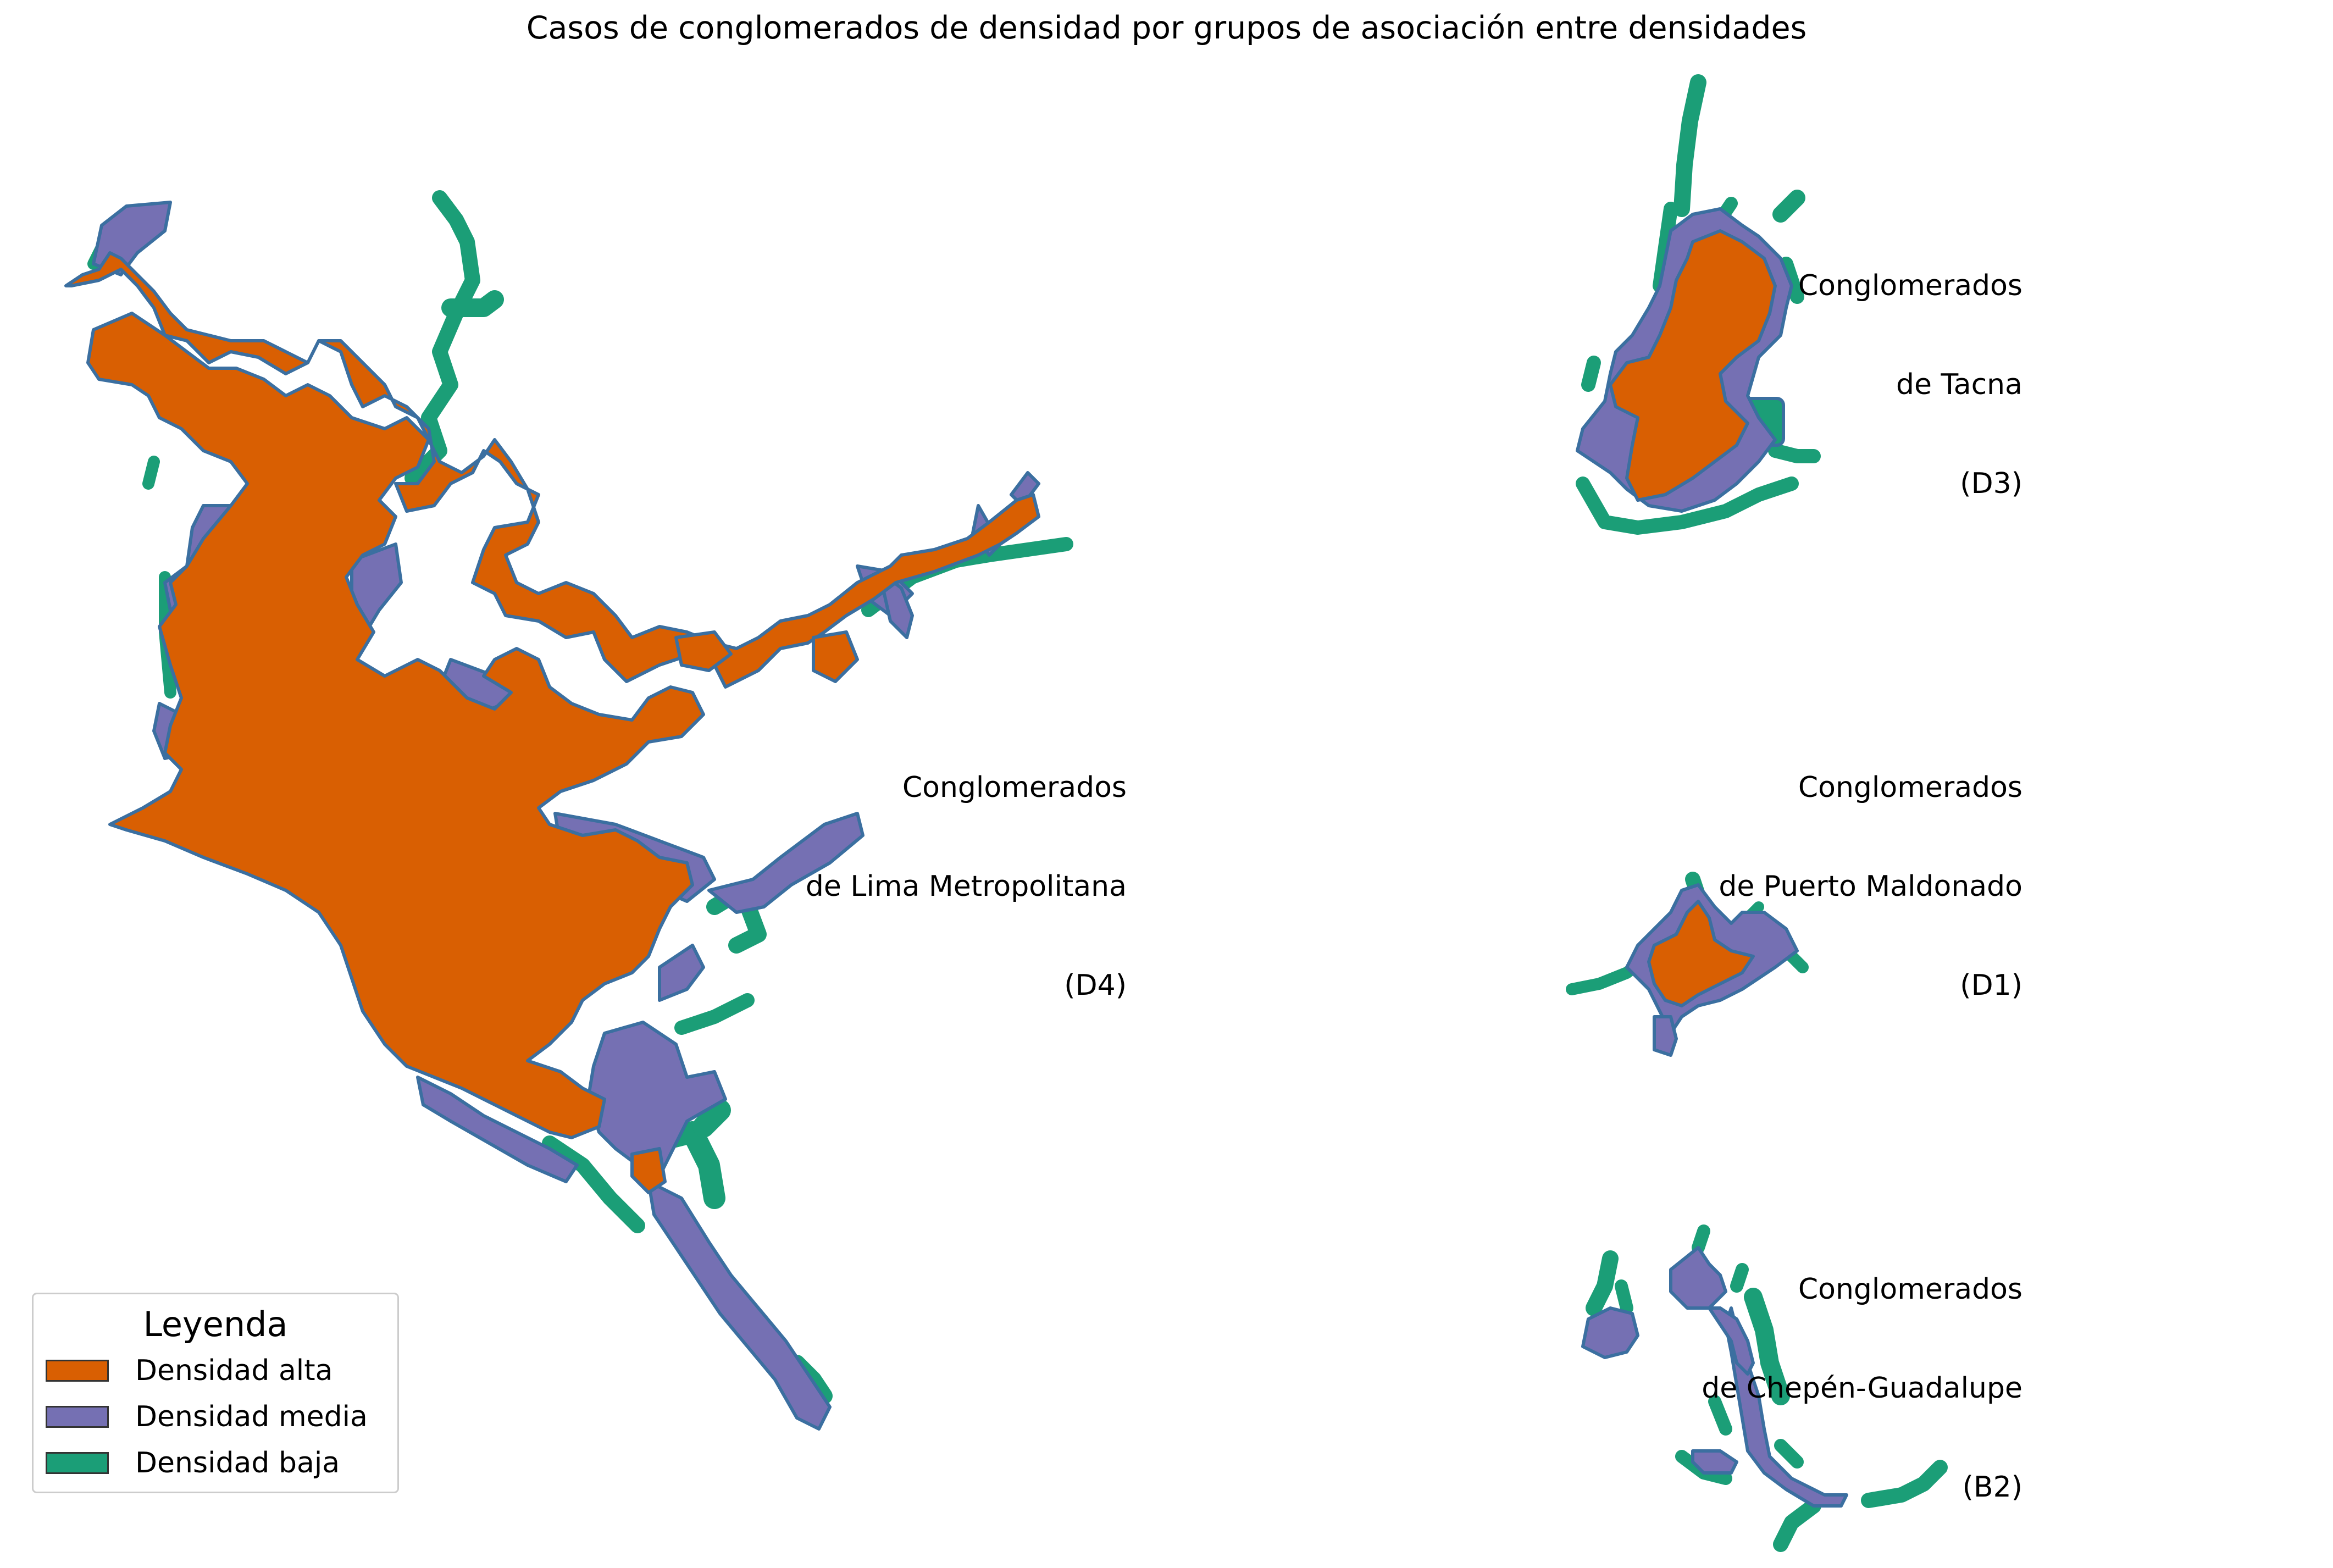 This screenshot has height=1568, width=2333. Describe the element at coordinates (215, 1324) in the screenshot. I see `legend-title: Leyenda` at that location.